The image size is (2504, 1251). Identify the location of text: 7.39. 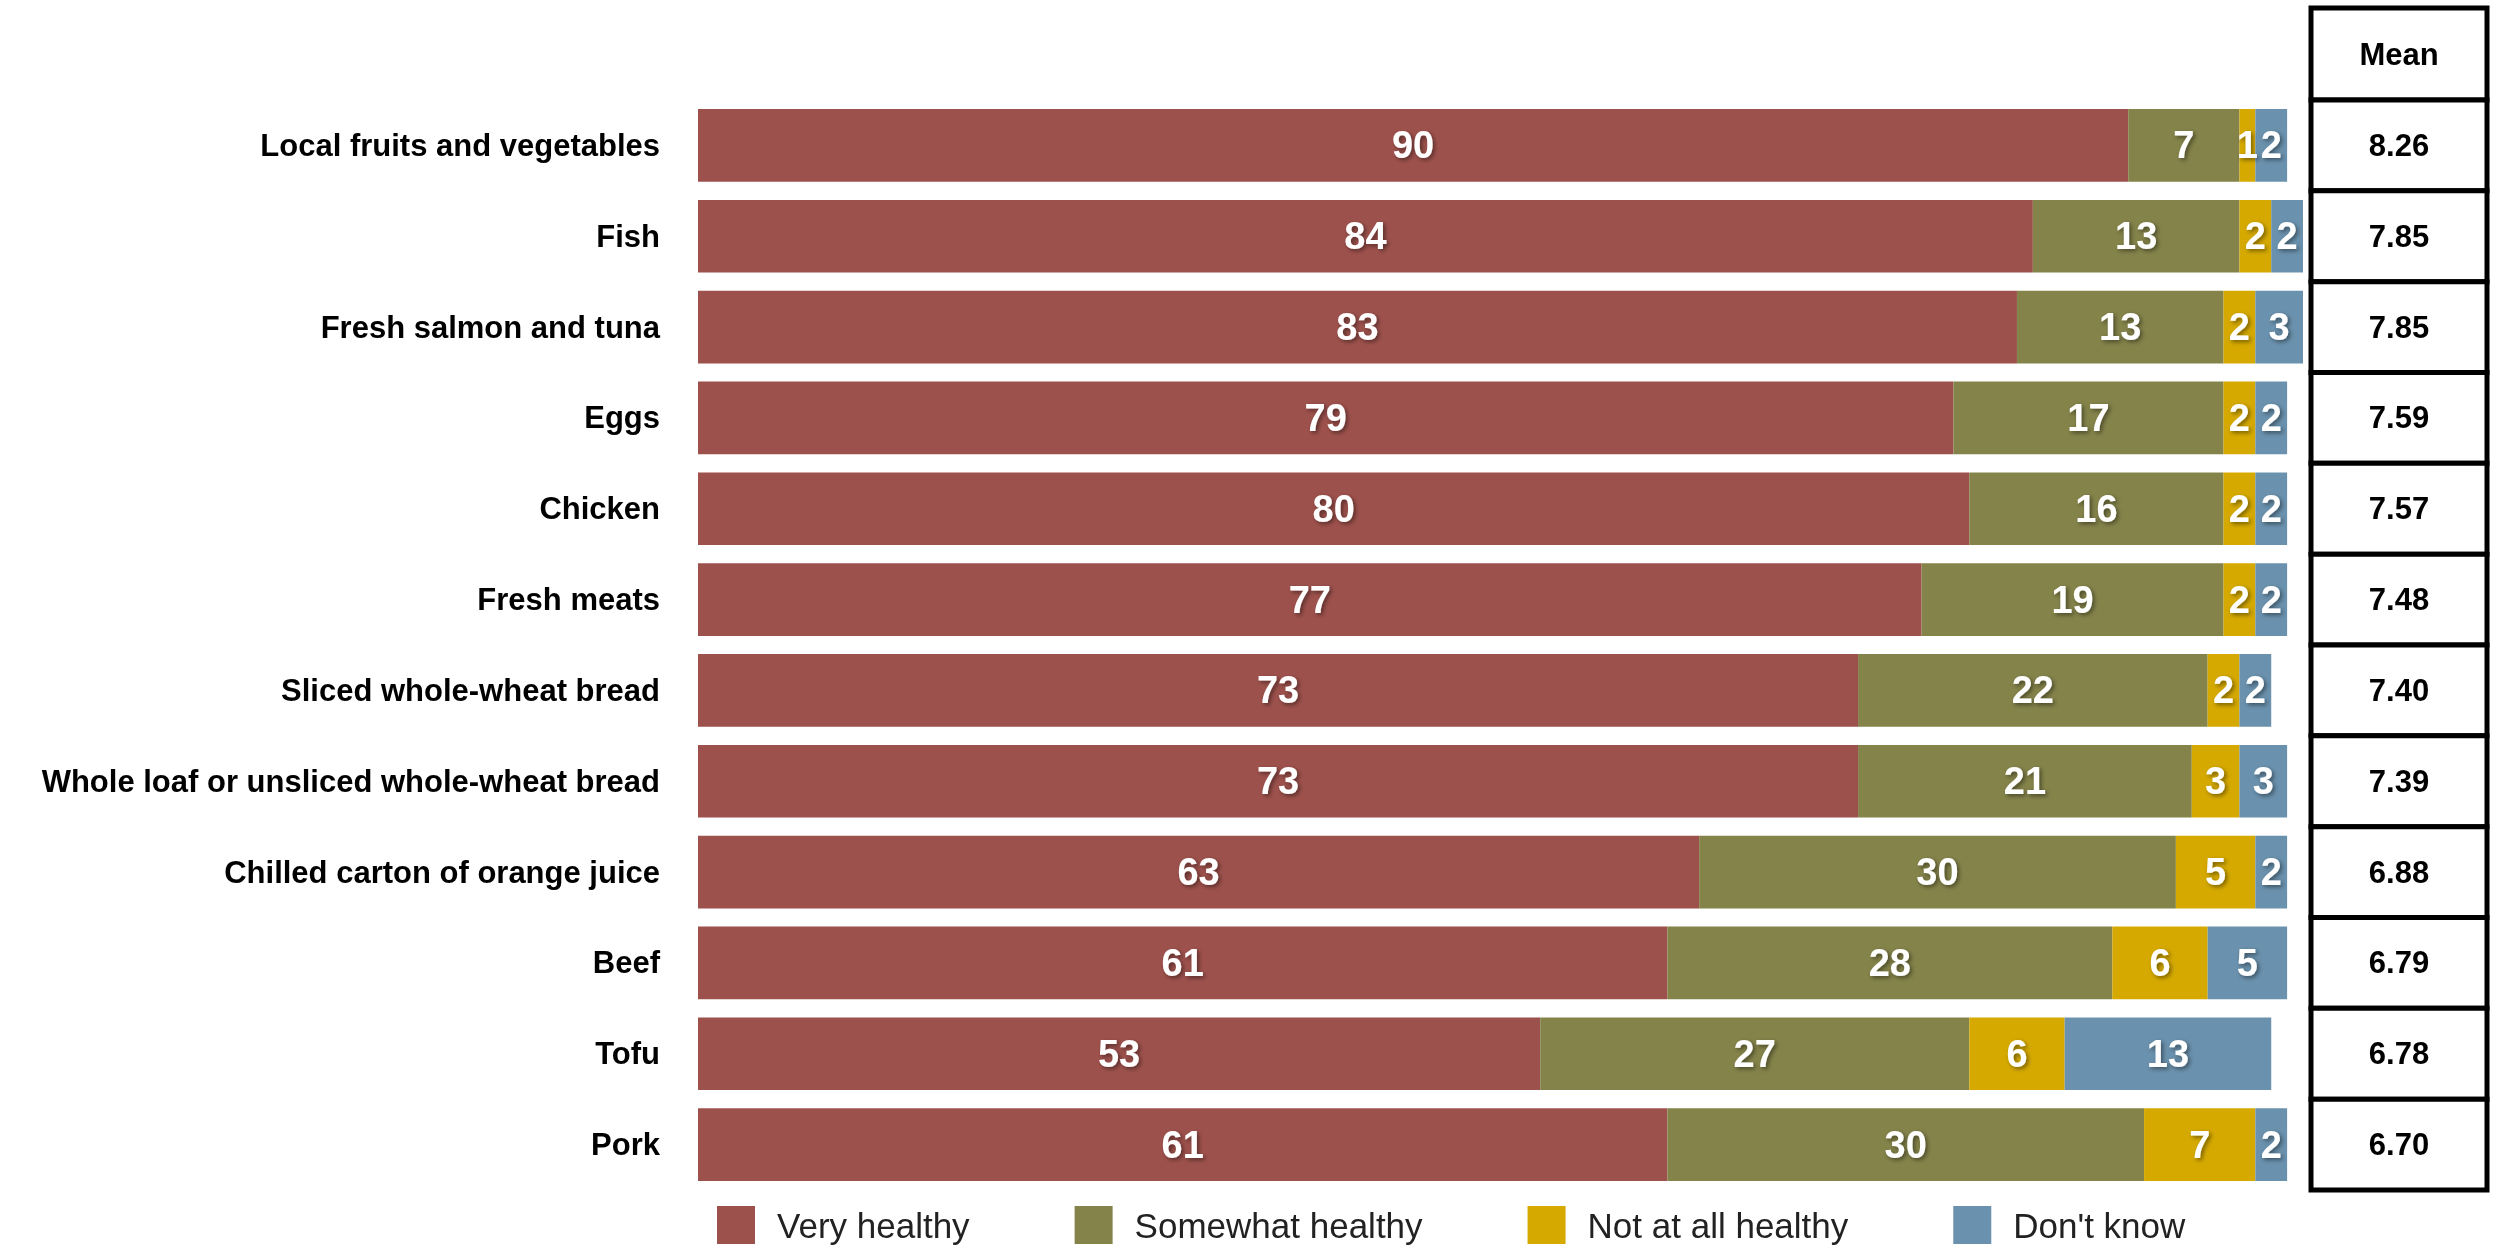
(2399, 781).